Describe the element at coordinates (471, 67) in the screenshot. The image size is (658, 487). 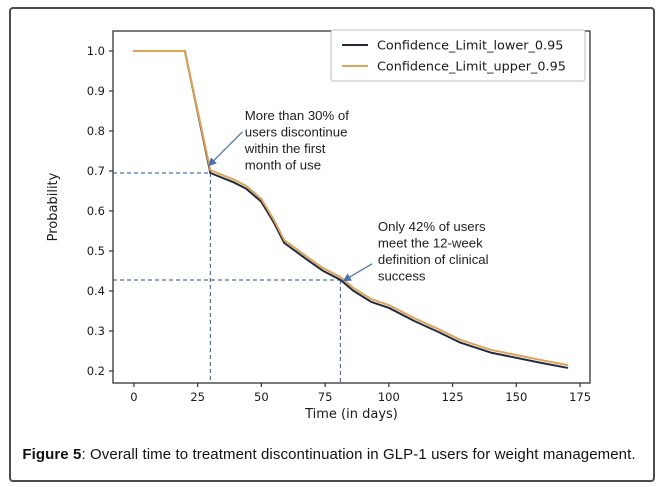
I see `legend-label-upper-ci: Confidence_Limit_upper_0.95` at that location.